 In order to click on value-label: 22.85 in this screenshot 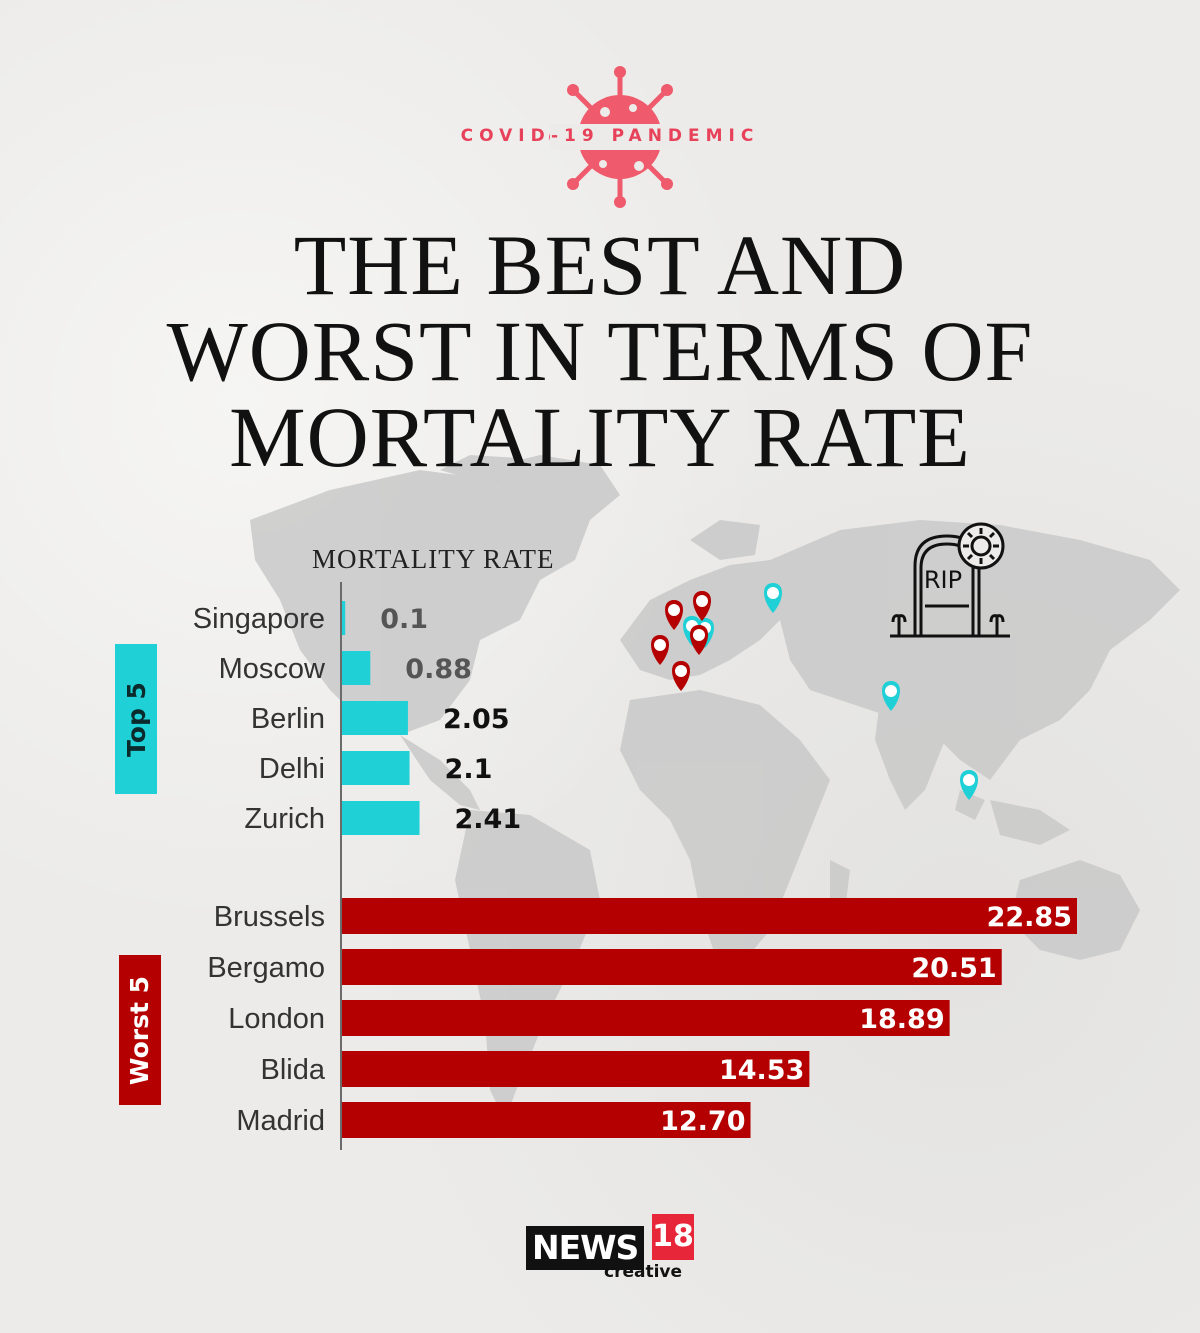, I will do `click(1029, 917)`.